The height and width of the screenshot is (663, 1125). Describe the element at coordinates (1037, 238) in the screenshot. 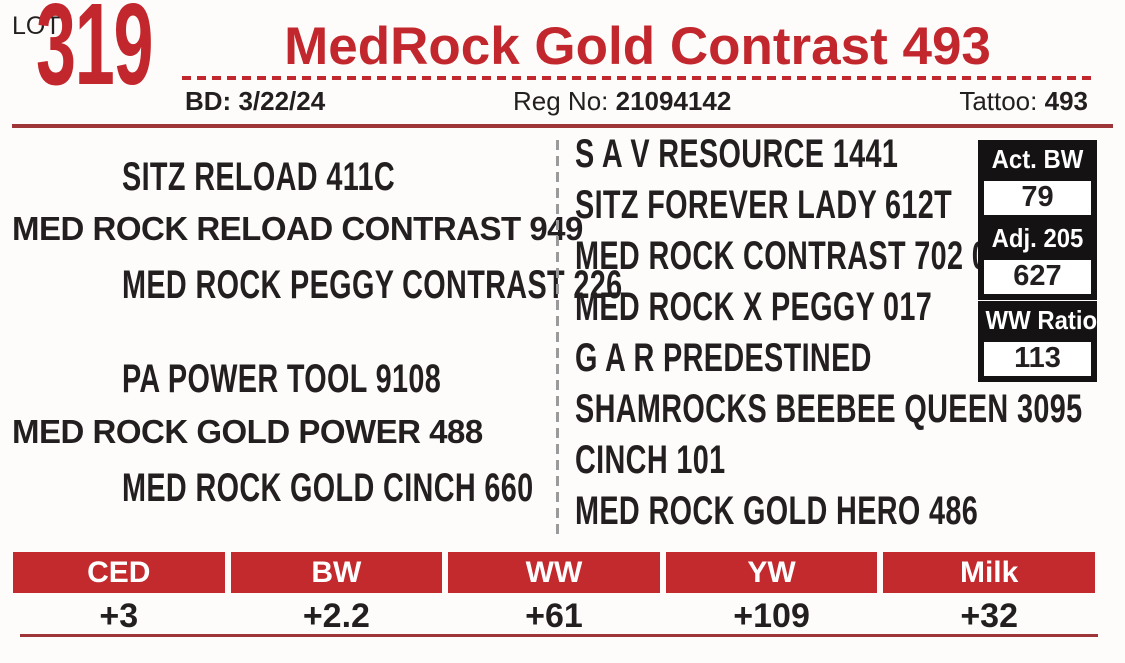

I see `stat-label: Adj. 205` at that location.